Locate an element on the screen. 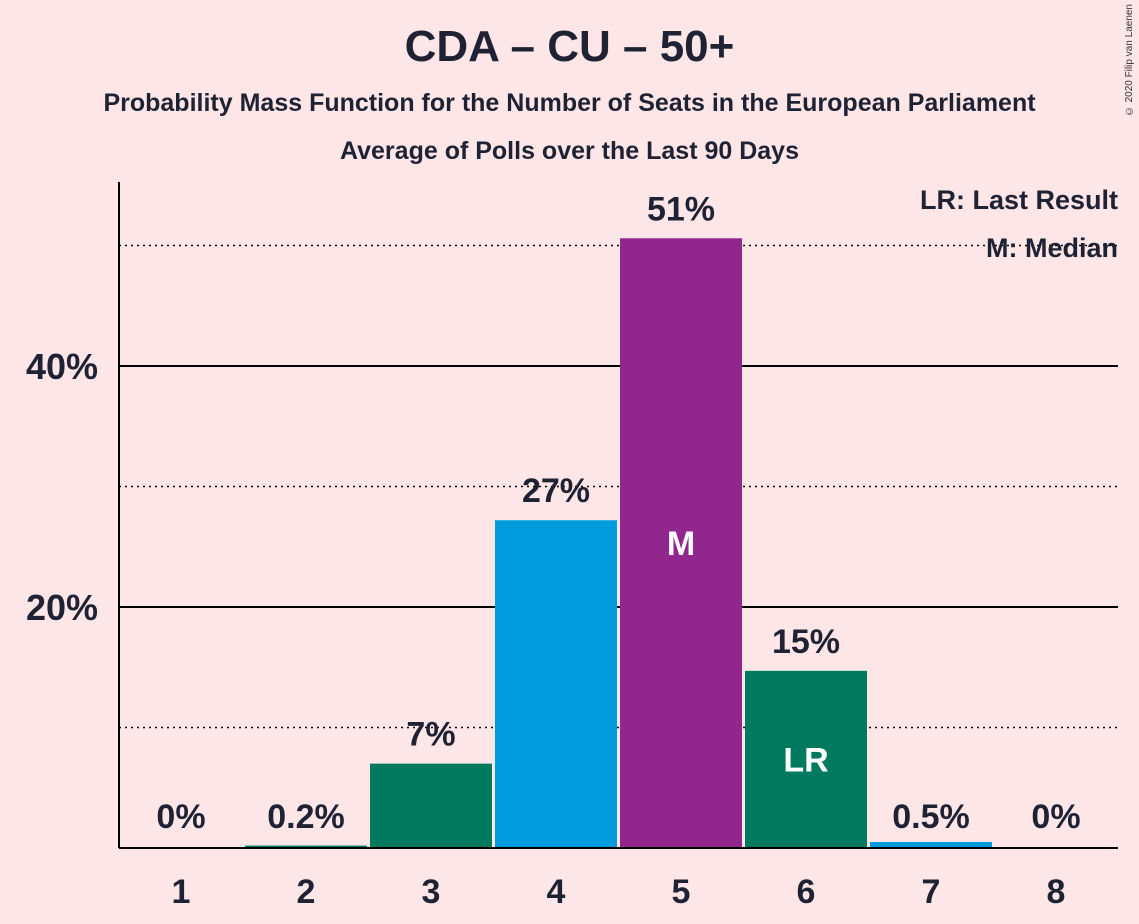 Image resolution: width=1139 pixels, height=924 pixels. data-label: 15% is located at coordinates (806, 642).